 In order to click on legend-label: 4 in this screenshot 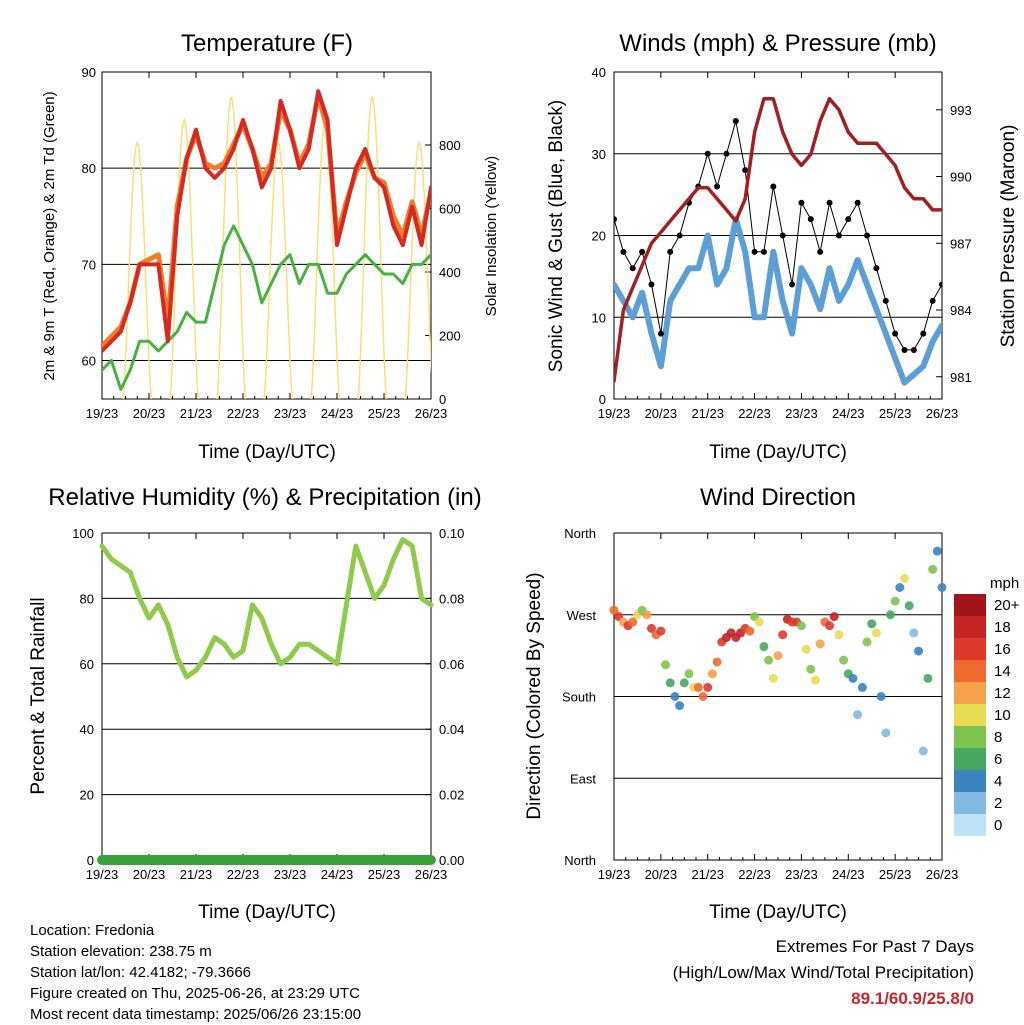, I will do `click(998, 781)`.